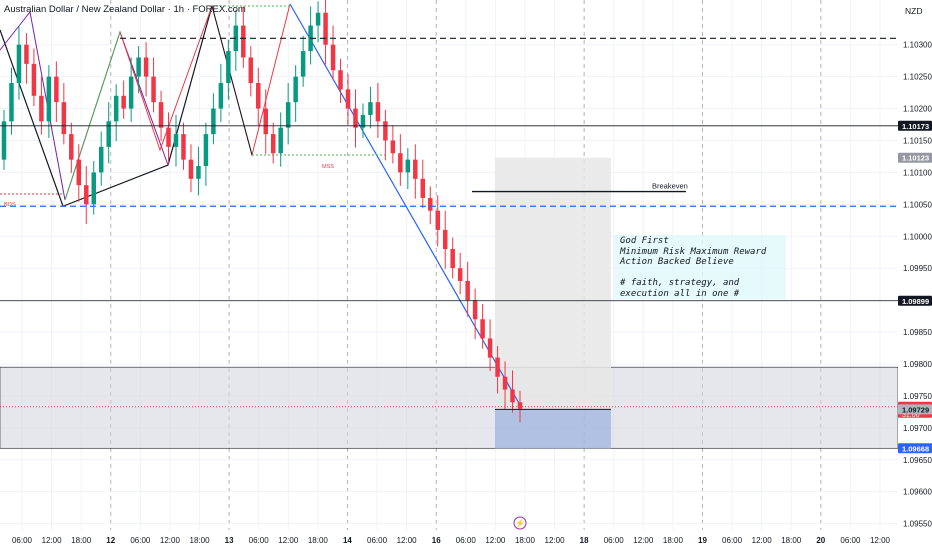  Describe the element at coordinates (346, 186) in the screenshot. I see `misc-annotations: Breakeven BOS MSS` at that location.